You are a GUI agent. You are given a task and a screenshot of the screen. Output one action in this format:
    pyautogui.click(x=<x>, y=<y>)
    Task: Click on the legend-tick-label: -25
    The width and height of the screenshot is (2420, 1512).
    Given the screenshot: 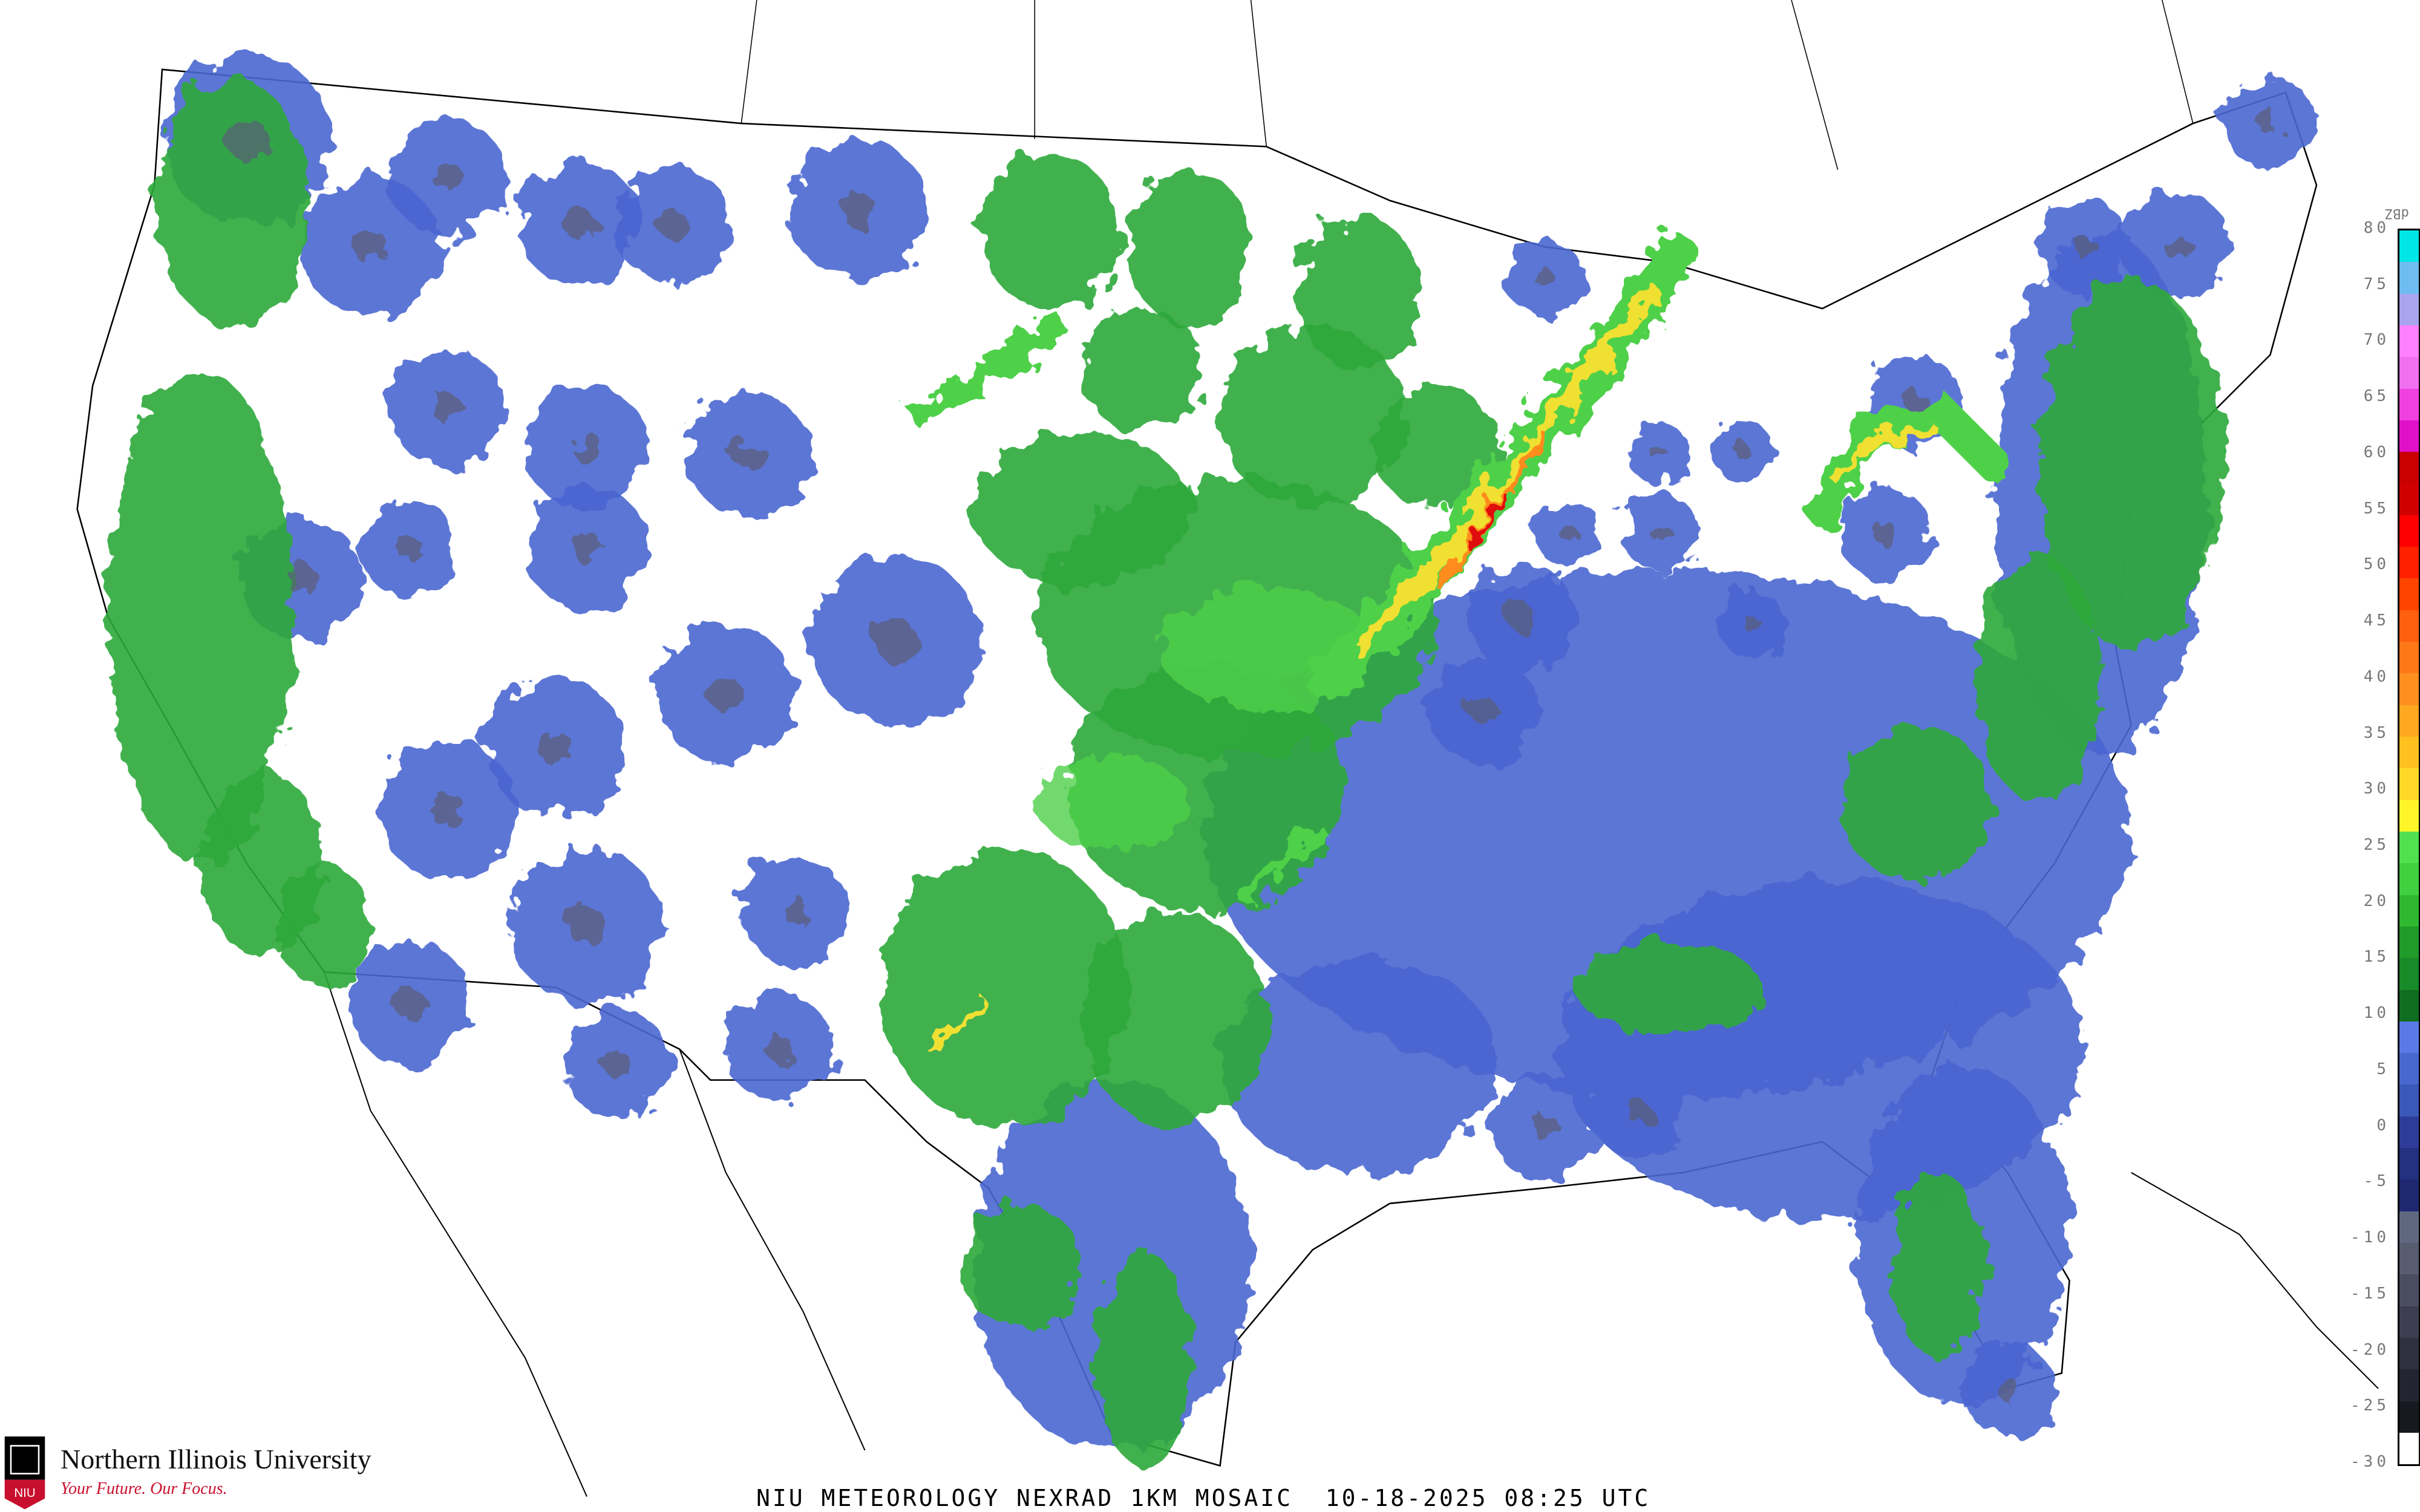 What is the action you would take?
    pyautogui.click(x=2370, y=1405)
    